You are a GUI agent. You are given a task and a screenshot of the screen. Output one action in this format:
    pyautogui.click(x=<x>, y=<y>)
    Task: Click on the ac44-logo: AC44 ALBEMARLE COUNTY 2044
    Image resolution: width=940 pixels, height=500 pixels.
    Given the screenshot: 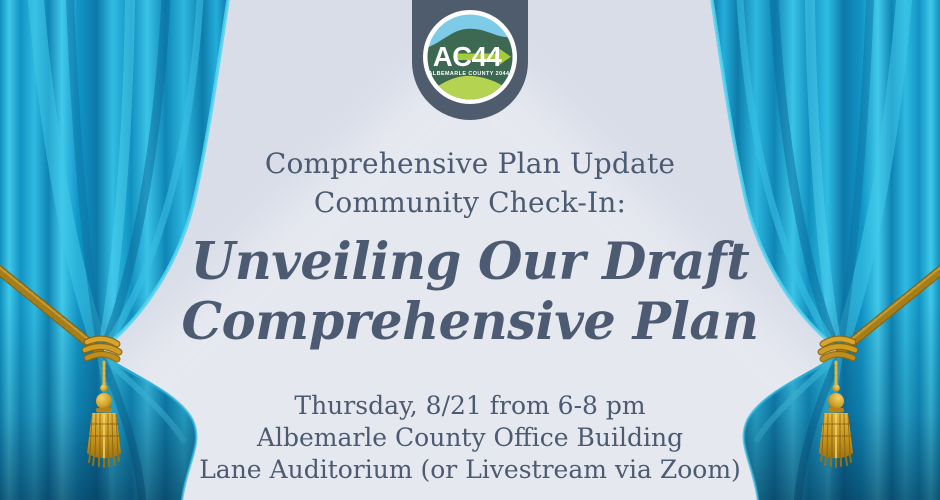 What is the action you would take?
    pyautogui.click(x=470, y=57)
    